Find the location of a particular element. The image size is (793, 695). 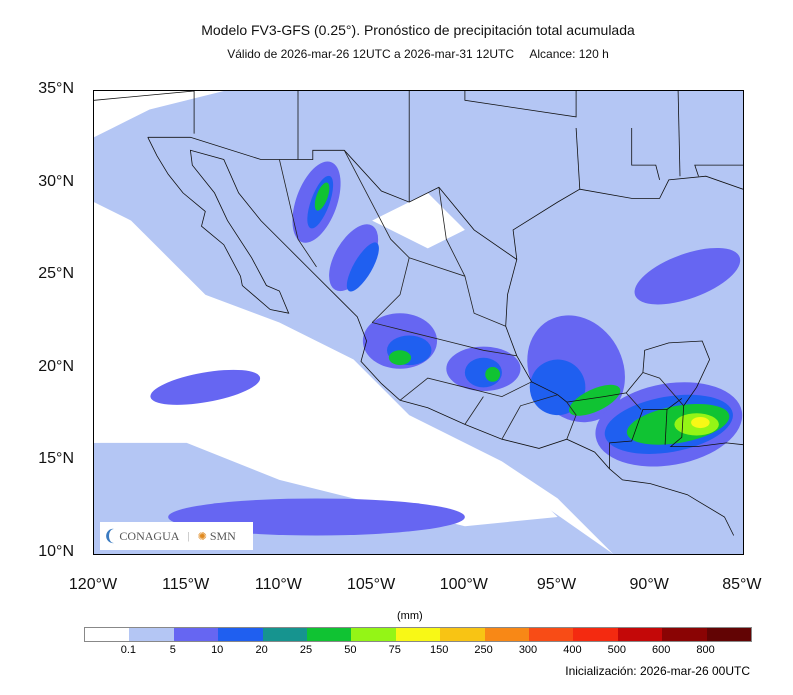

lon-label: 115°W is located at coordinates (186, 584).